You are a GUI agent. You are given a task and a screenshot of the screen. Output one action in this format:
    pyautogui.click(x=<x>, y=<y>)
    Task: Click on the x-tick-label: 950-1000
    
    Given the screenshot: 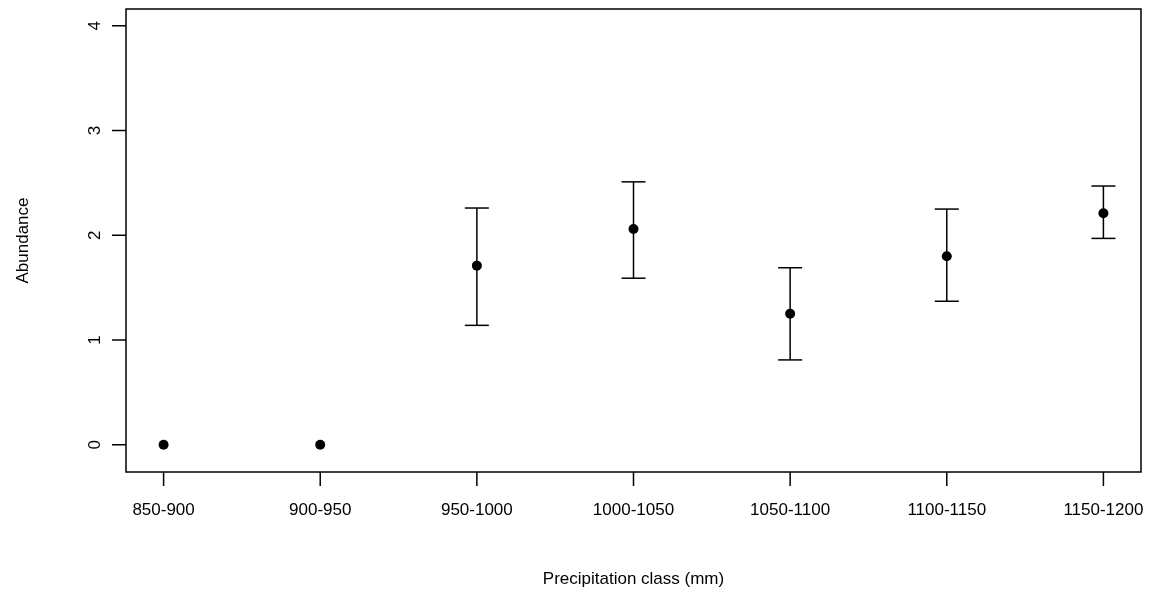 What is the action you would take?
    pyautogui.click(x=476, y=509)
    